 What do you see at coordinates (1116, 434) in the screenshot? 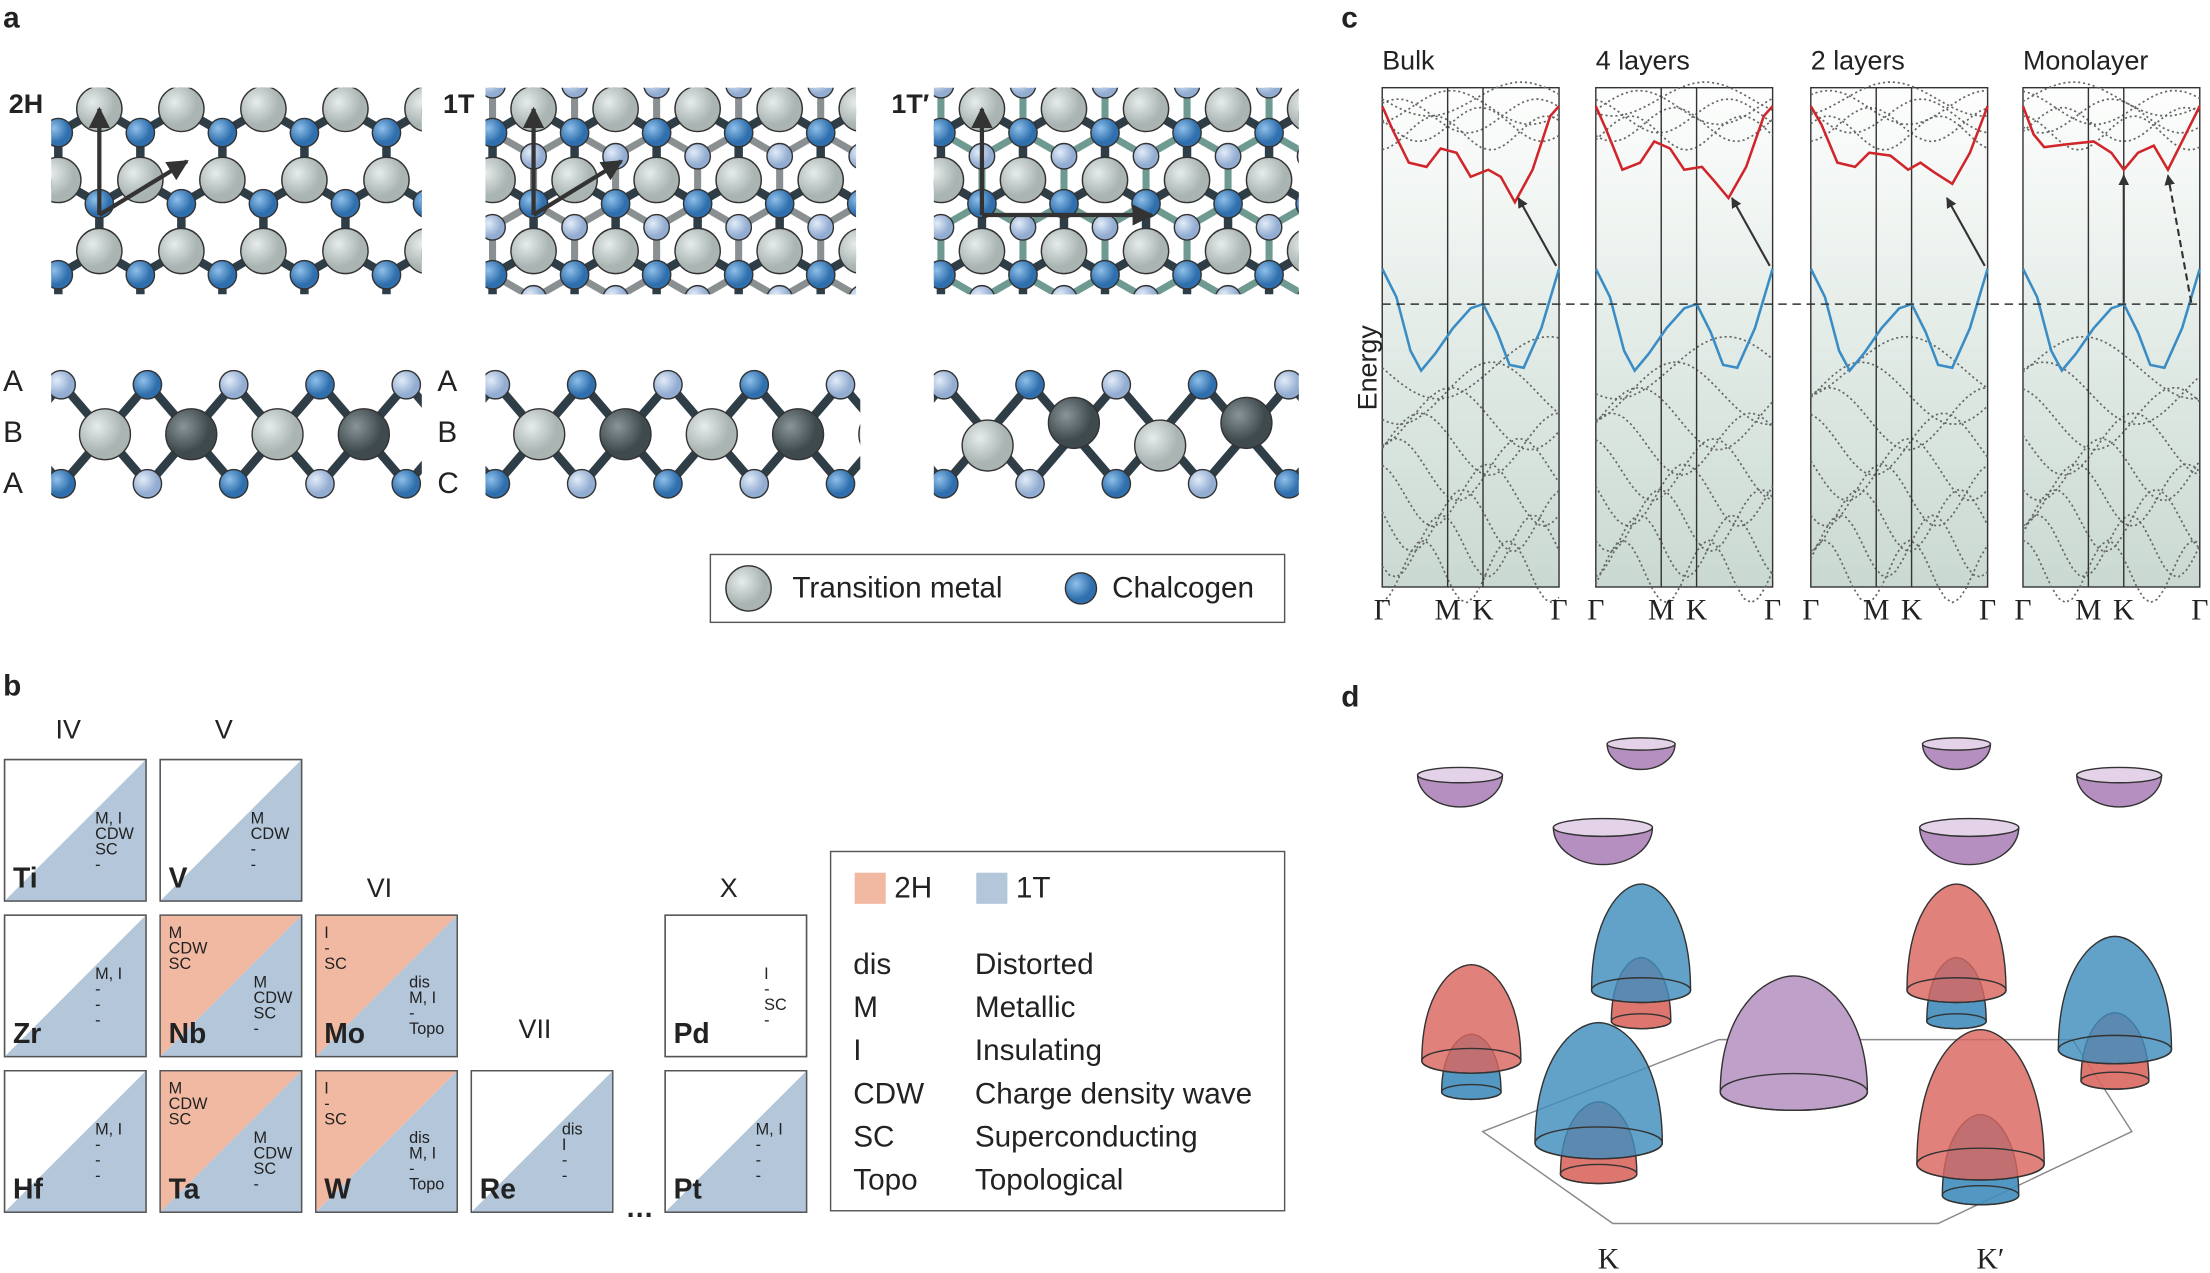
I see `side-view` at bounding box center [1116, 434].